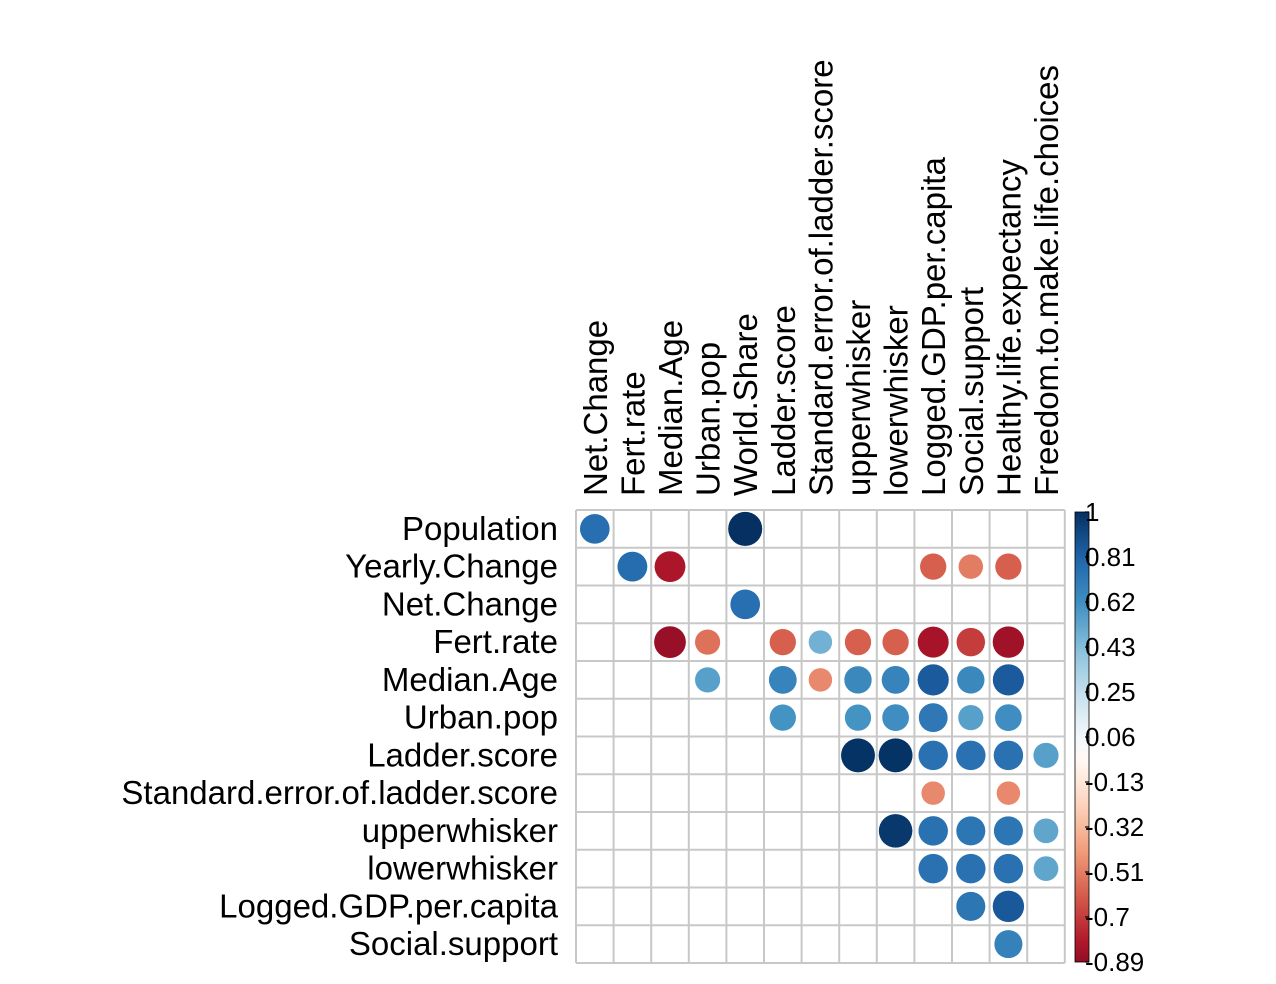 The image size is (1276, 984). I want to click on corr-circle-urban-pop-ladder-score, so click(783, 717).